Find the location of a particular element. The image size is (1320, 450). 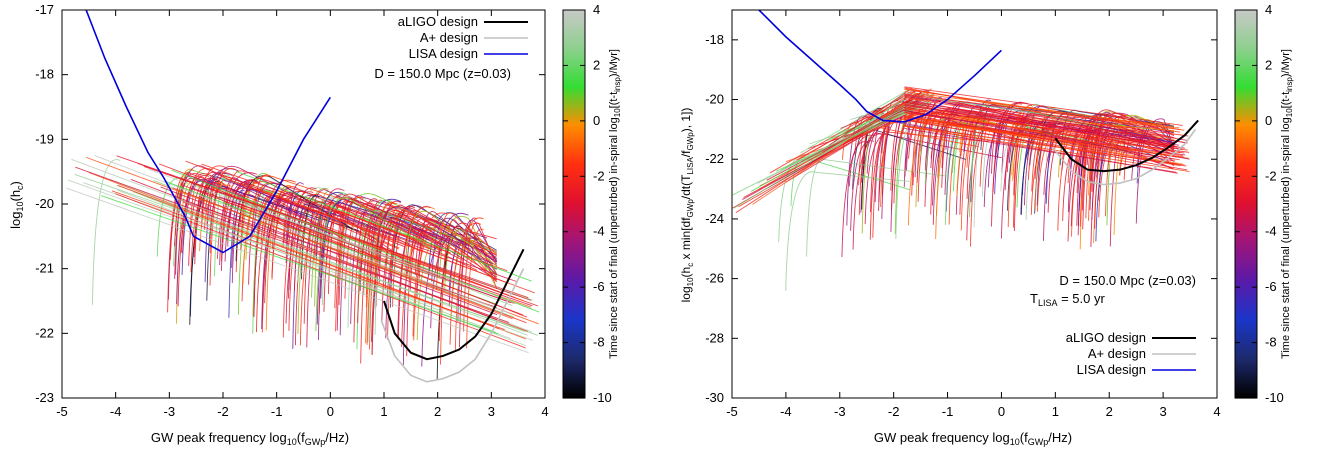

colorbar-tick-label: 2 is located at coordinates (1268, 64).